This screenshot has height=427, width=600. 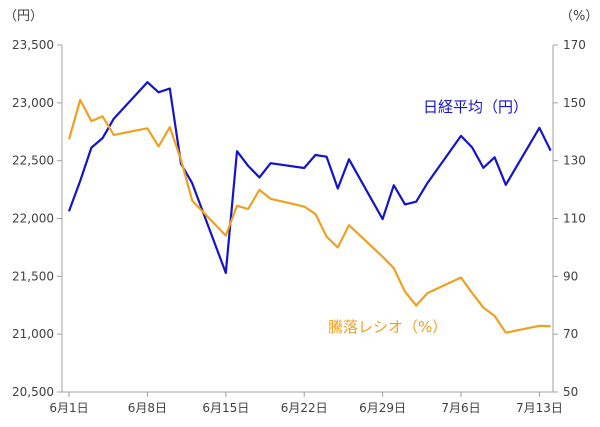 What do you see at coordinates (33, 276) in the screenshot?
I see `left-tick-label: 21,500` at bounding box center [33, 276].